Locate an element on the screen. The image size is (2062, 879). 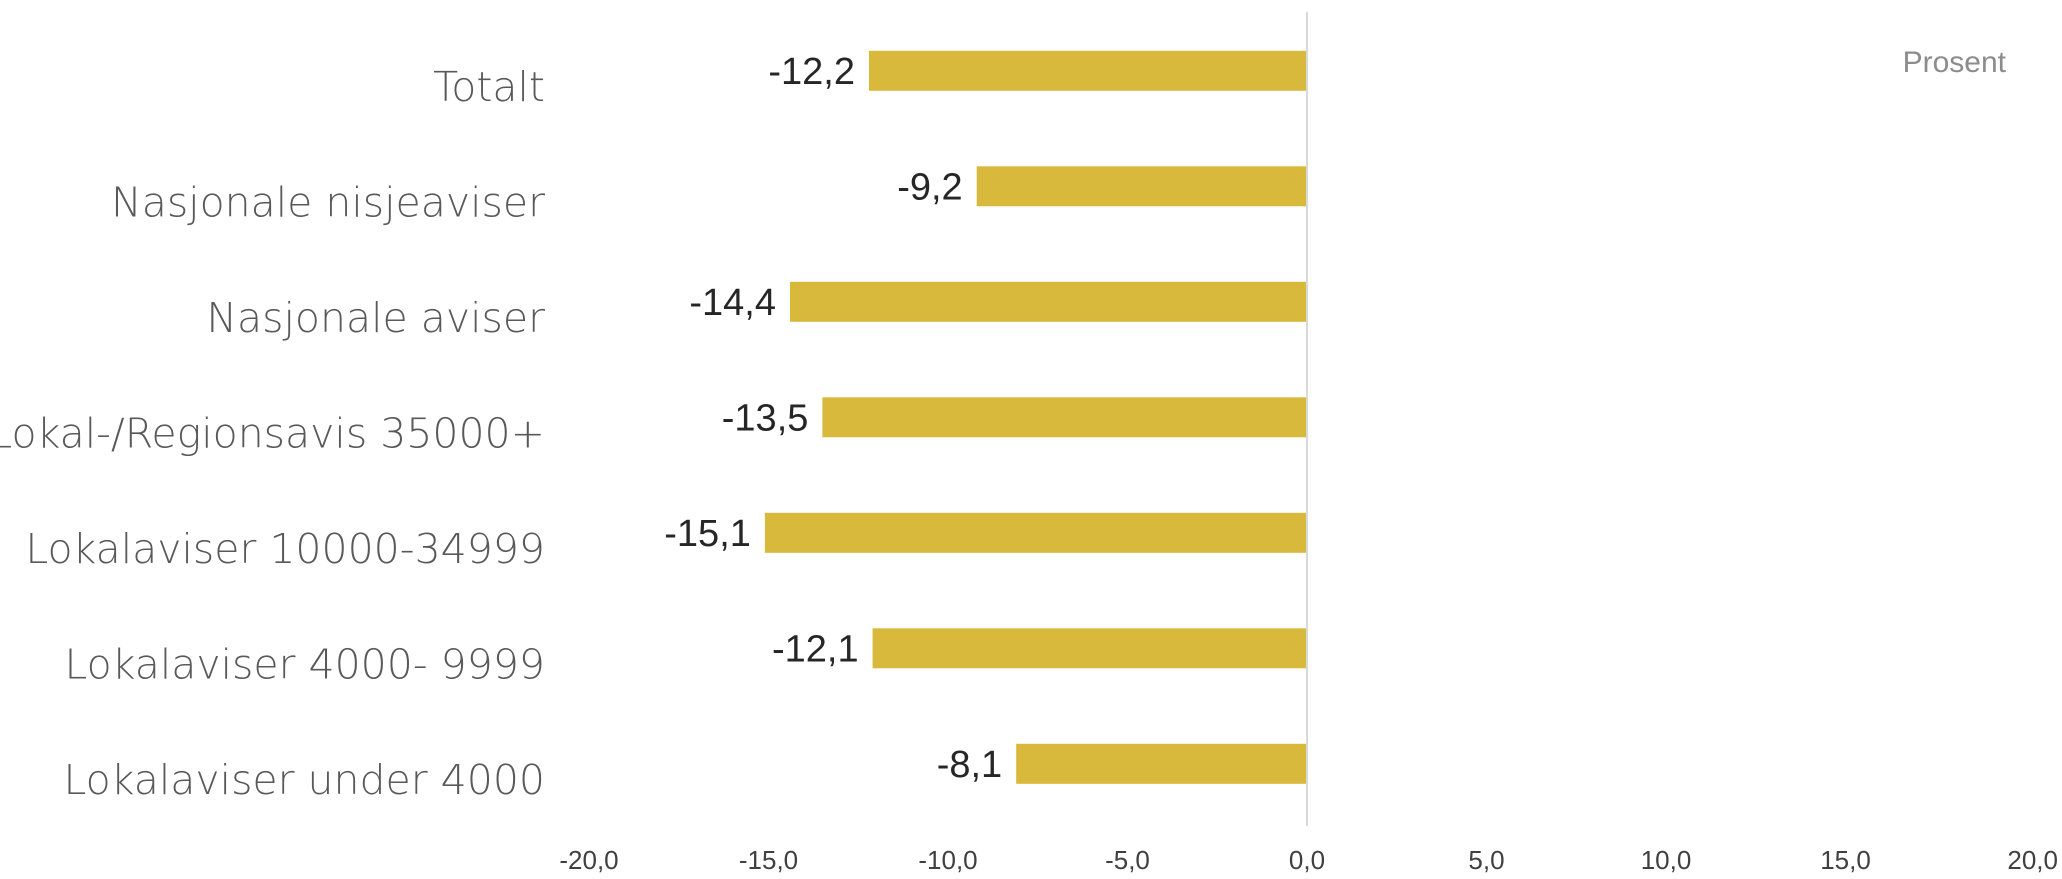
x-tick-label: 0,0 is located at coordinates (1307, 860).